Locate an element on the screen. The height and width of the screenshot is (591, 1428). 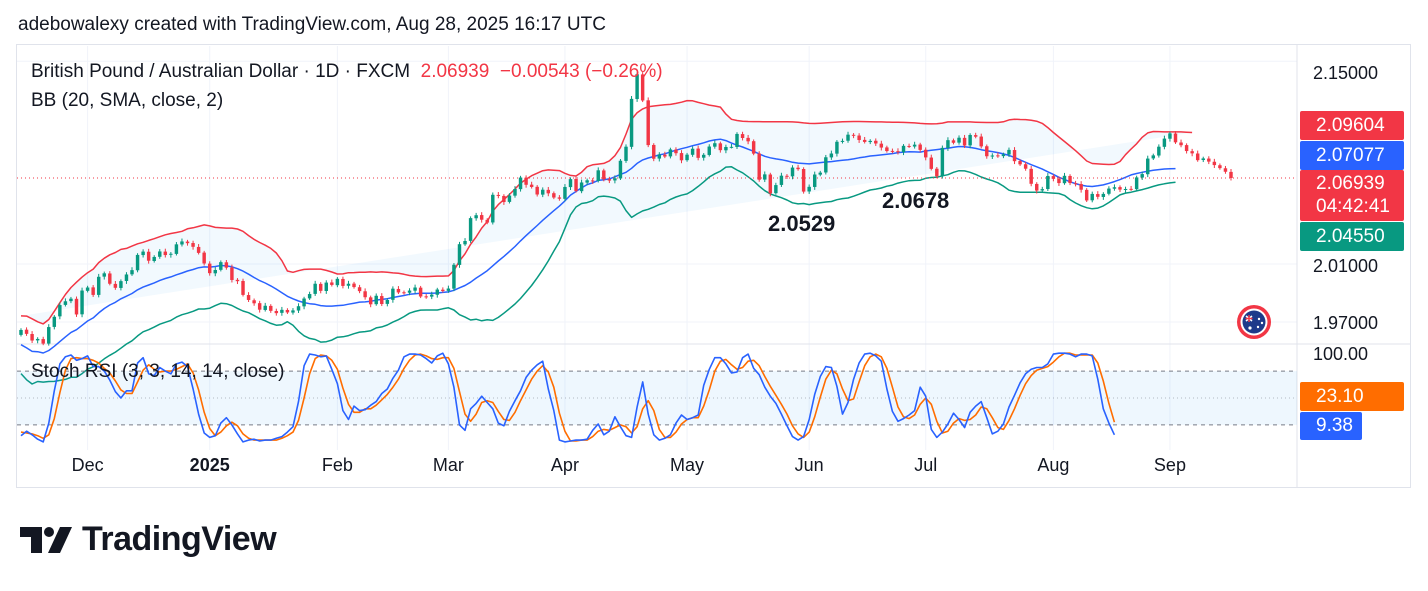
last-price: 2.06939 is located at coordinates (455, 71).